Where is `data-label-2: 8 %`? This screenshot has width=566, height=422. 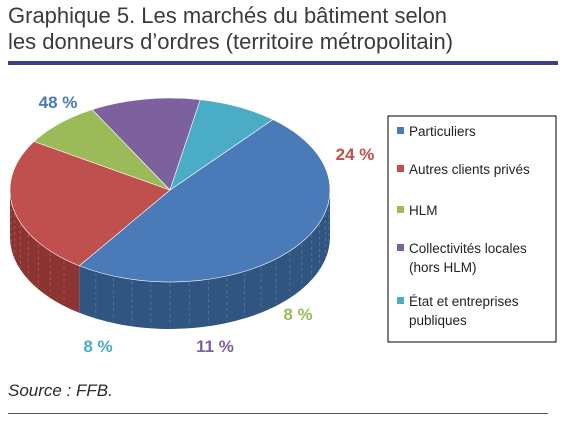
data-label-2: 8 % is located at coordinates (297, 314).